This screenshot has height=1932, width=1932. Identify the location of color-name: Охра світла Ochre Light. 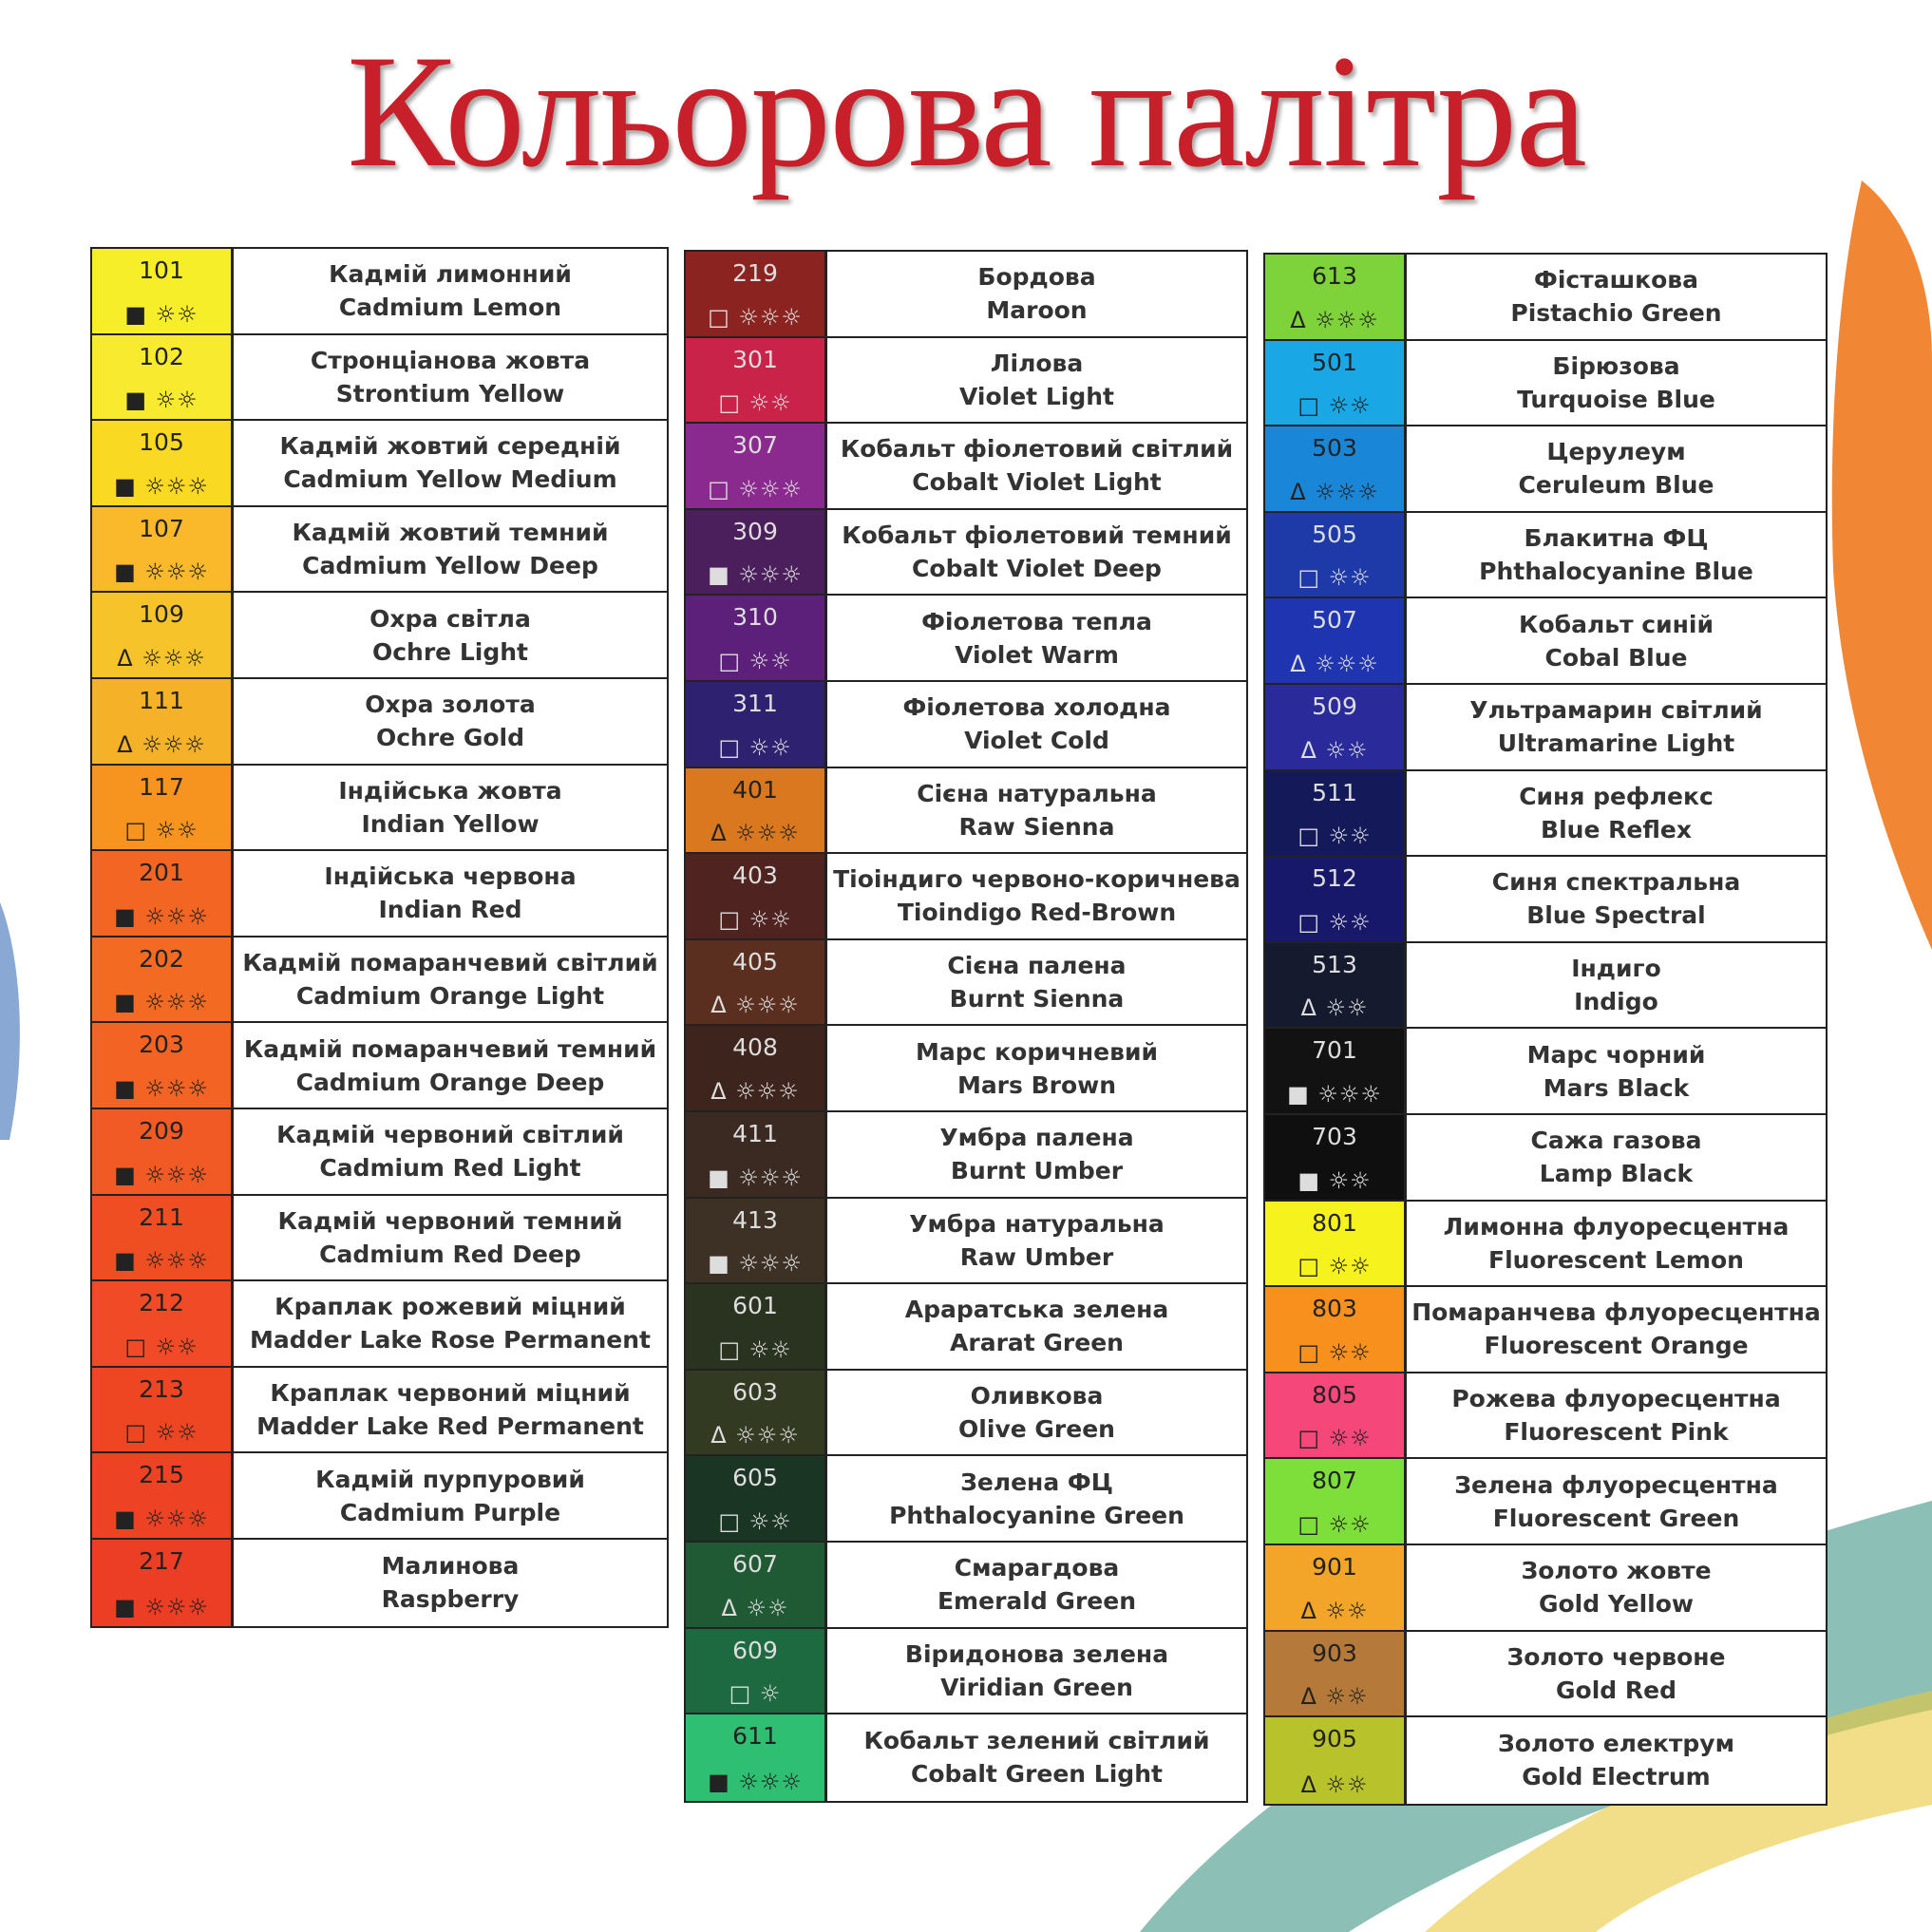
(450, 635).